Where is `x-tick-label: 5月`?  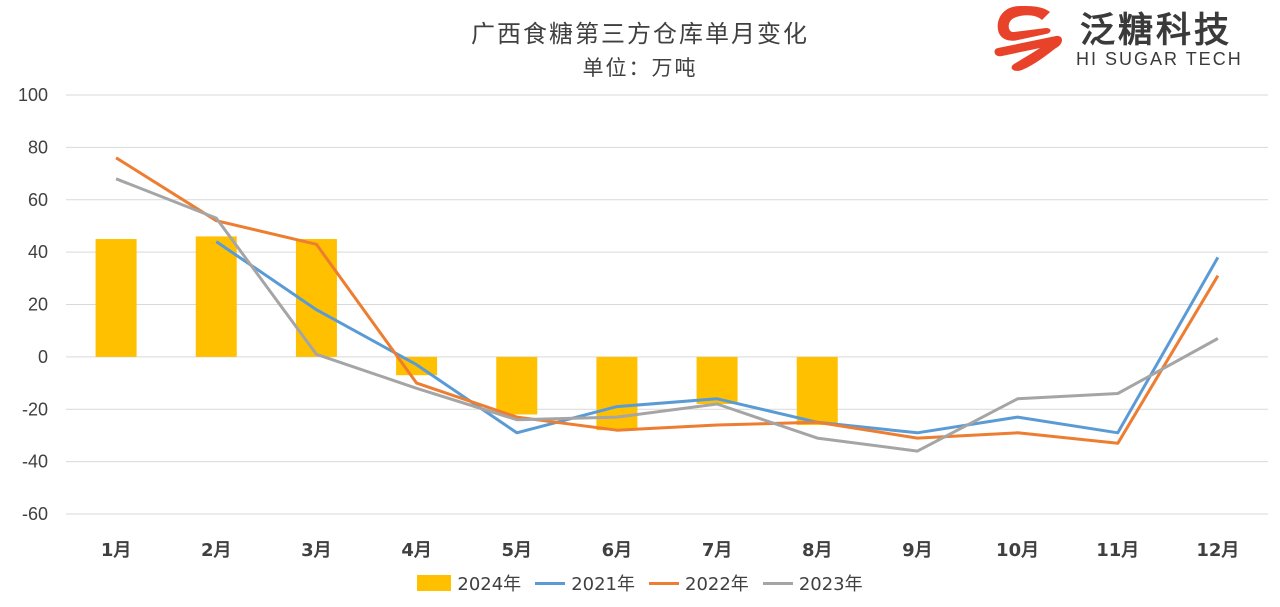 x-tick-label: 5月 is located at coordinates (516, 550).